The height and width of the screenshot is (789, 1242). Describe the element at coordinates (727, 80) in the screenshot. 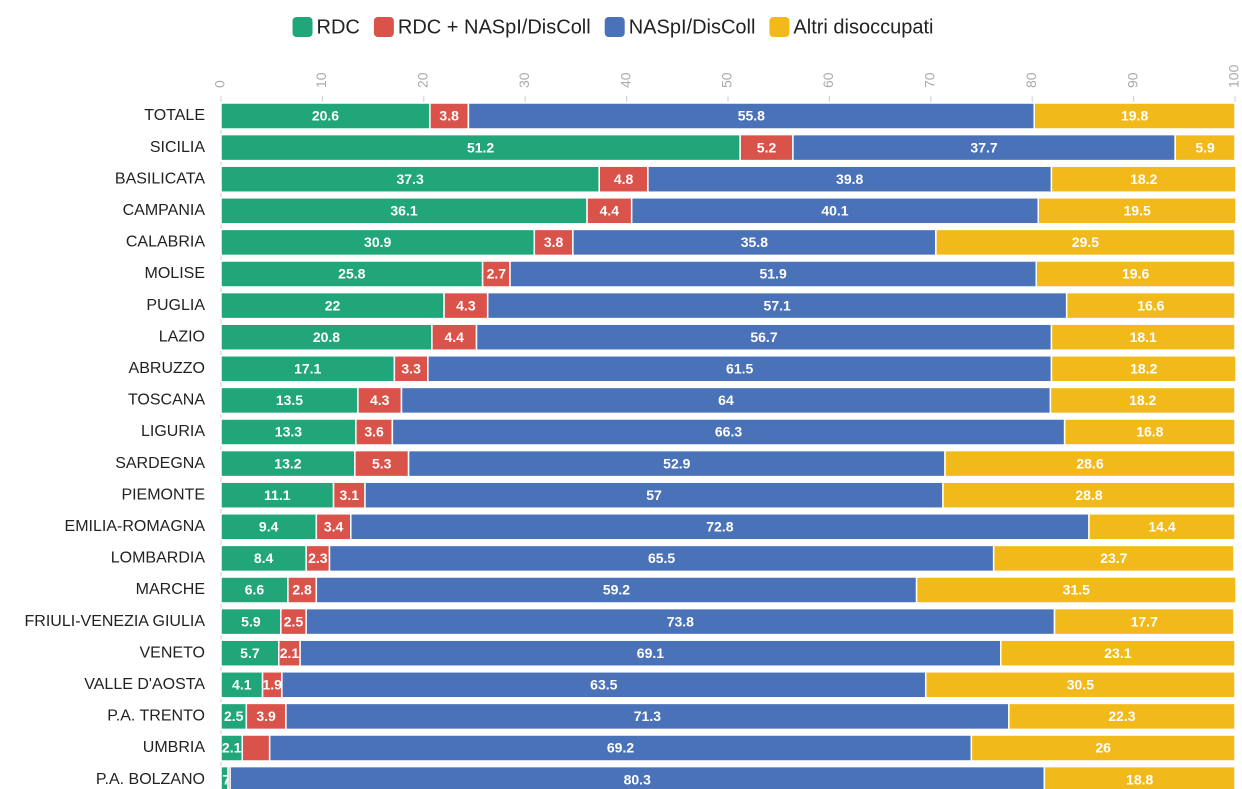

I see `x-tick-label: 50` at that location.